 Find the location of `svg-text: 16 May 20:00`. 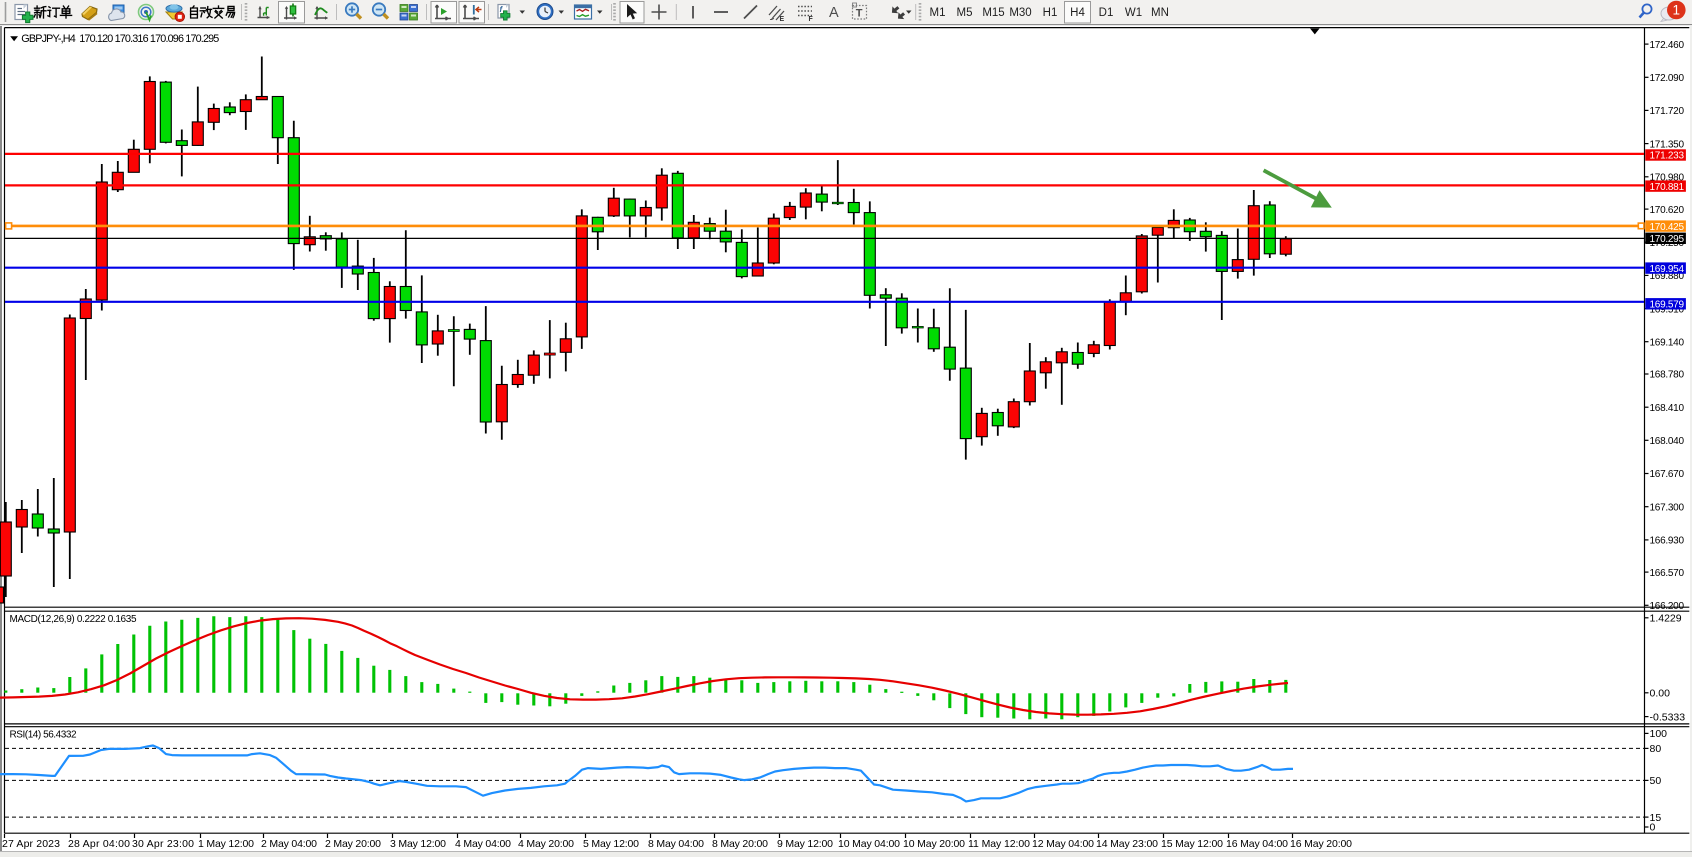

svg-text: 16 May 20:00 is located at coordinates (1321, 844).